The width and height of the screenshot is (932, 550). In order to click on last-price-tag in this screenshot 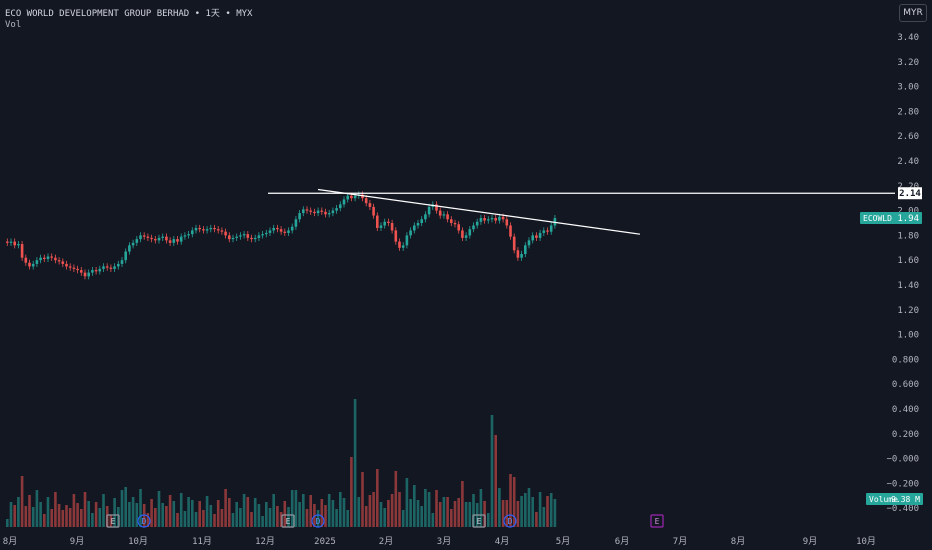, I will do `click(891, 218)`.